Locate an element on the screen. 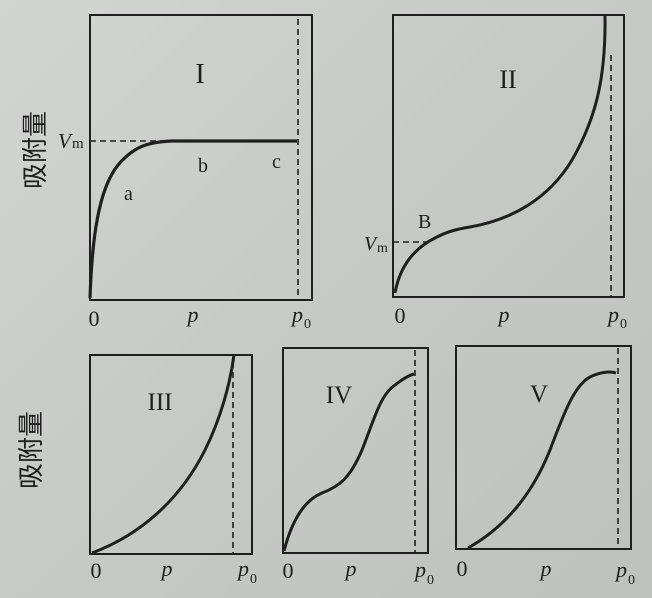 This screenshot has height=598, width=652. chart-II-knee-point-B: B is located at coordinates (424, 222).